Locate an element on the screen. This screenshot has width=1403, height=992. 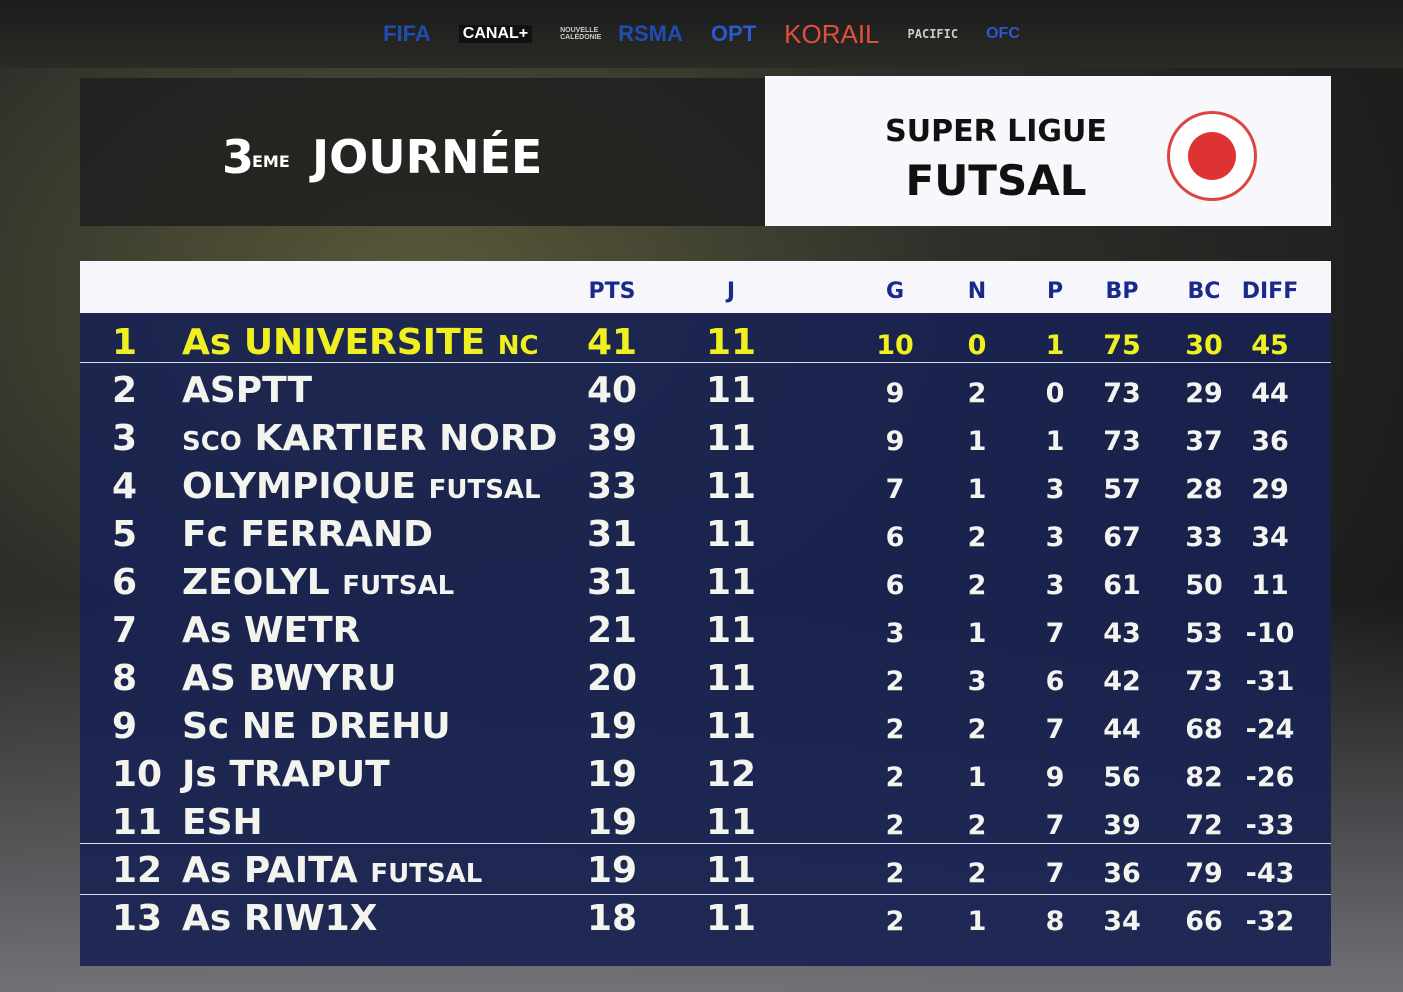
rank: 7 is located at coordinates (125, 630).